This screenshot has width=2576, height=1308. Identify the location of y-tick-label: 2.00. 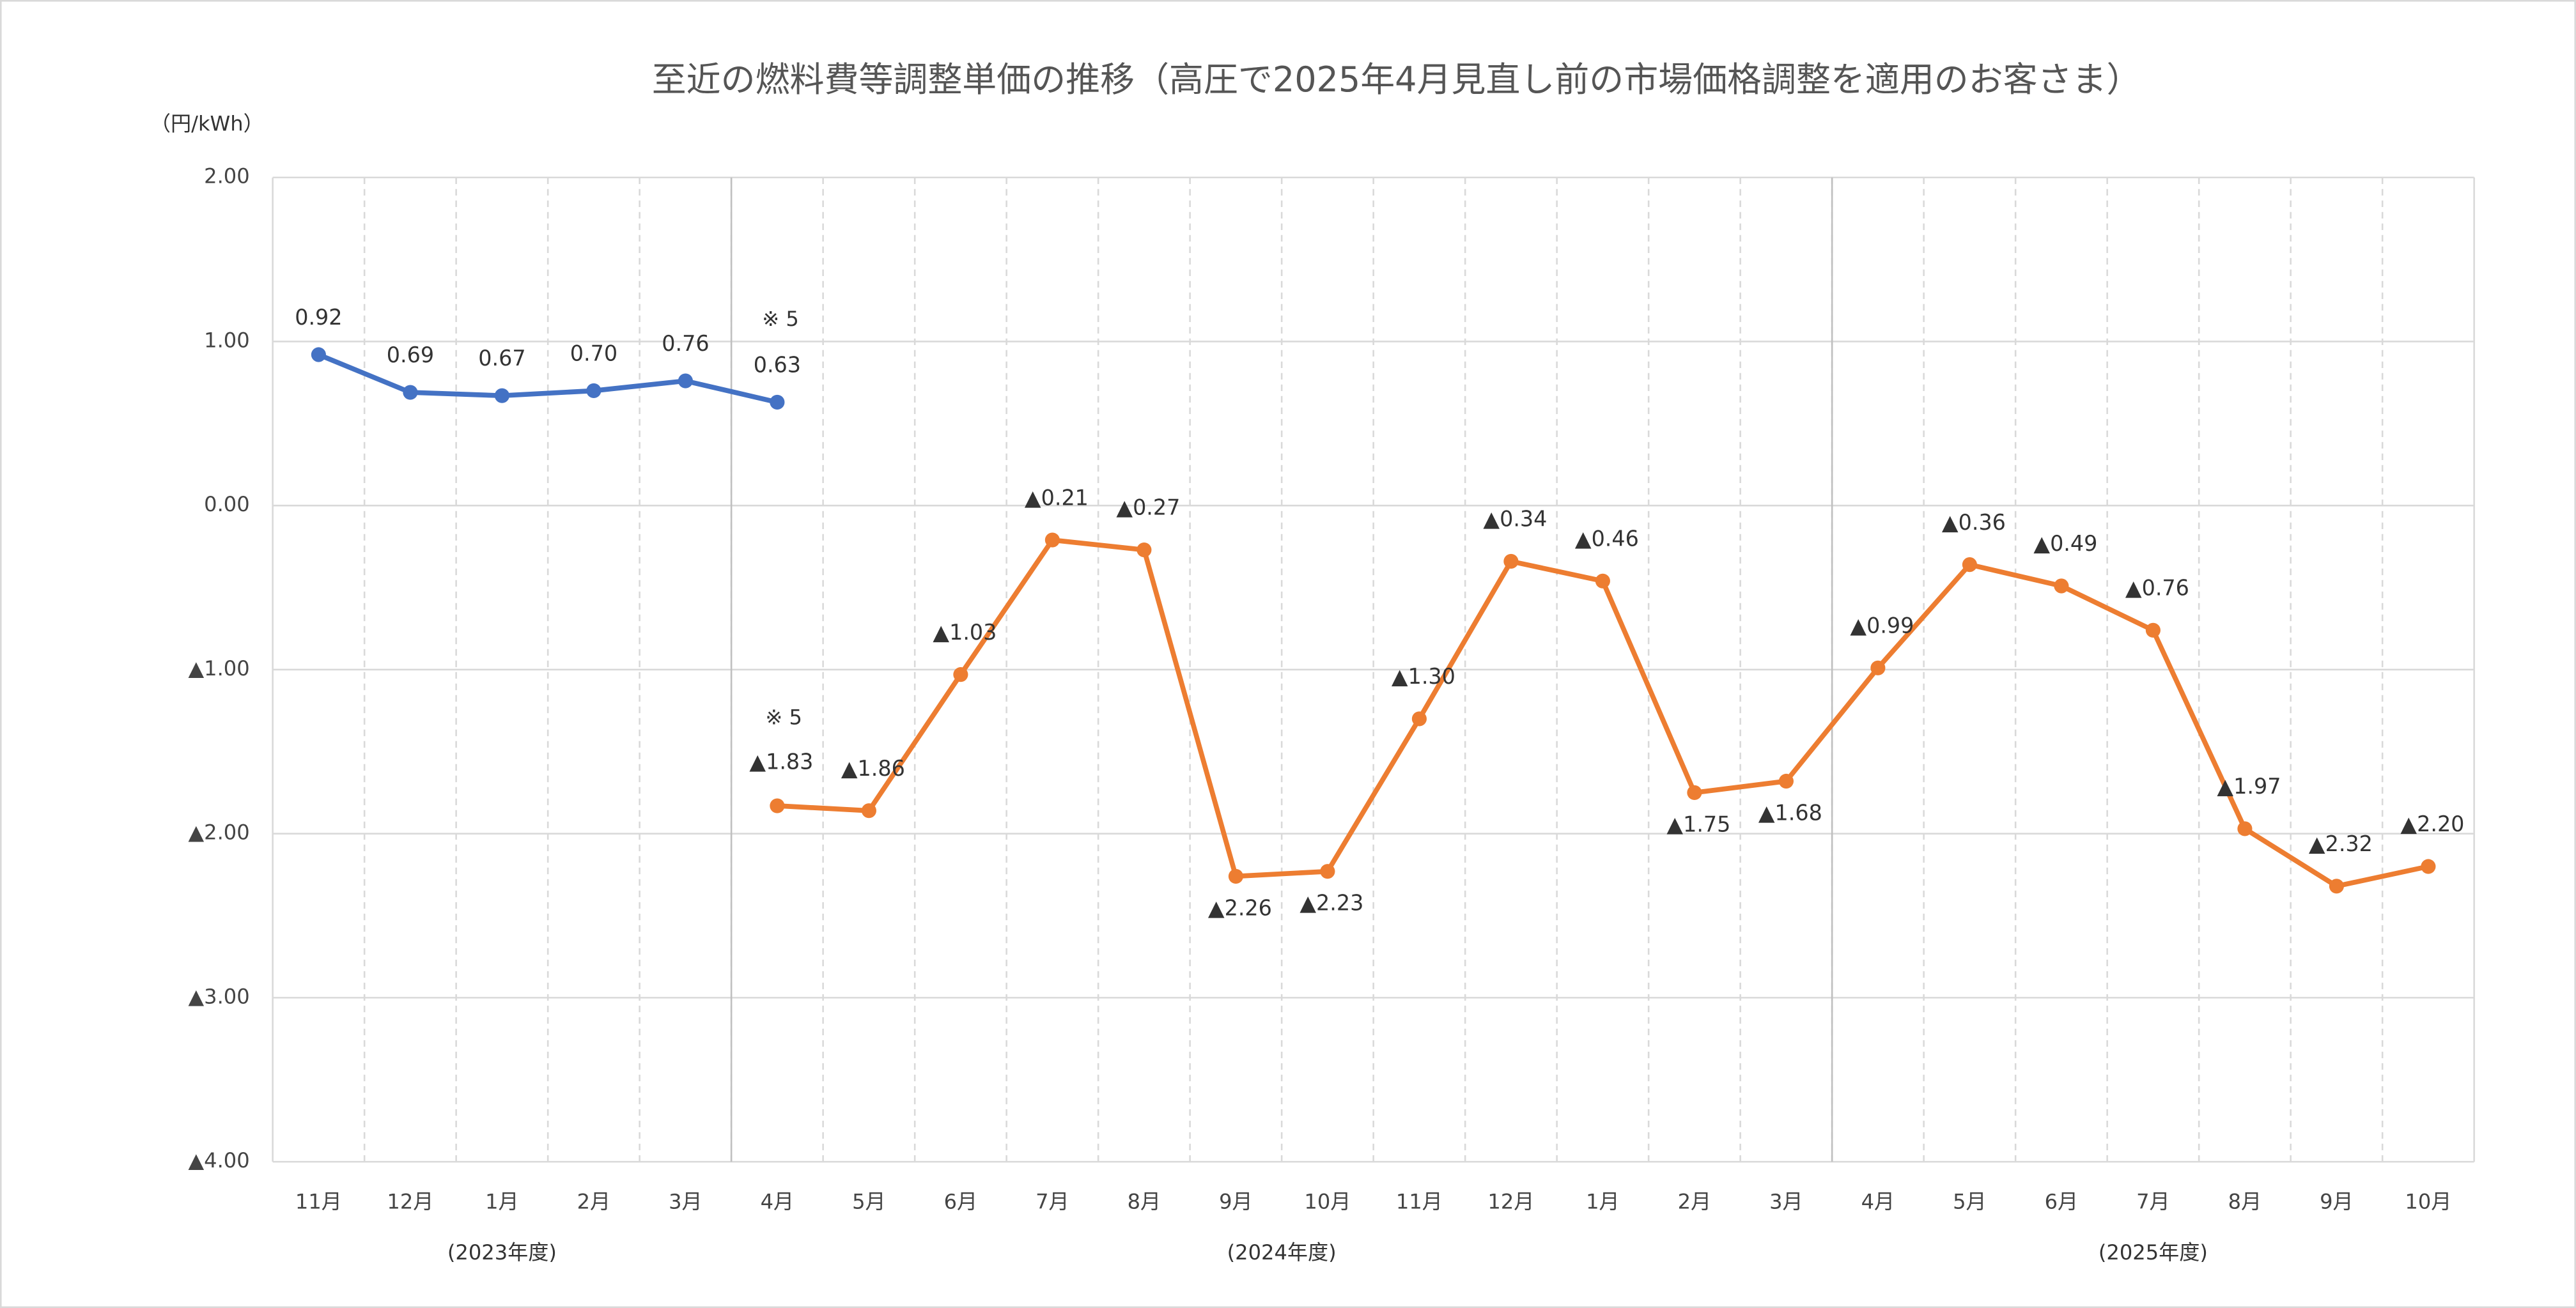
(227, 176).